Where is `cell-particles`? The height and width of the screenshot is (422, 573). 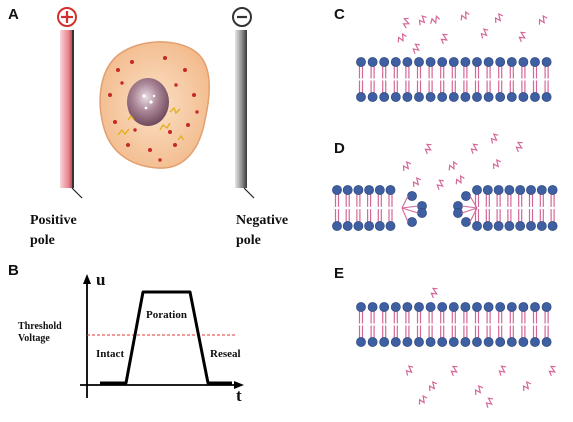
cell-particles is located at coordinates (153, 109).